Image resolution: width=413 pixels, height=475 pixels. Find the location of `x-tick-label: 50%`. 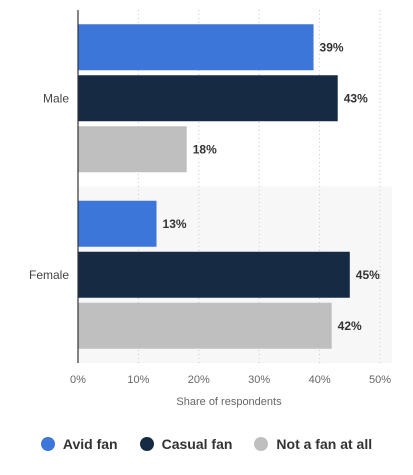

x-tick-label: 50% is located at coordinates (380, 380).